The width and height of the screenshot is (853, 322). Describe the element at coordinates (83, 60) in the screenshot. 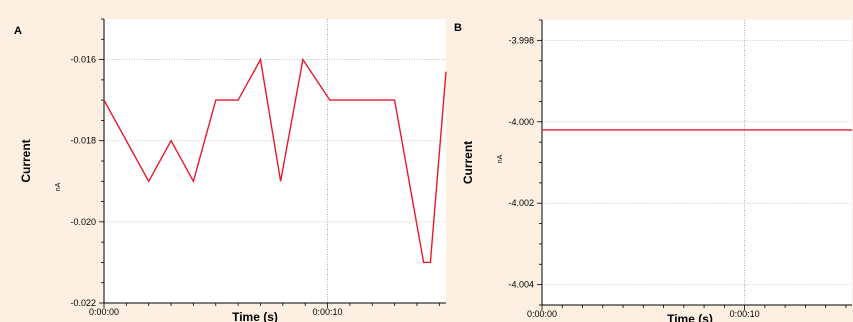

I see `y-tick-label: -0.016` at that location.